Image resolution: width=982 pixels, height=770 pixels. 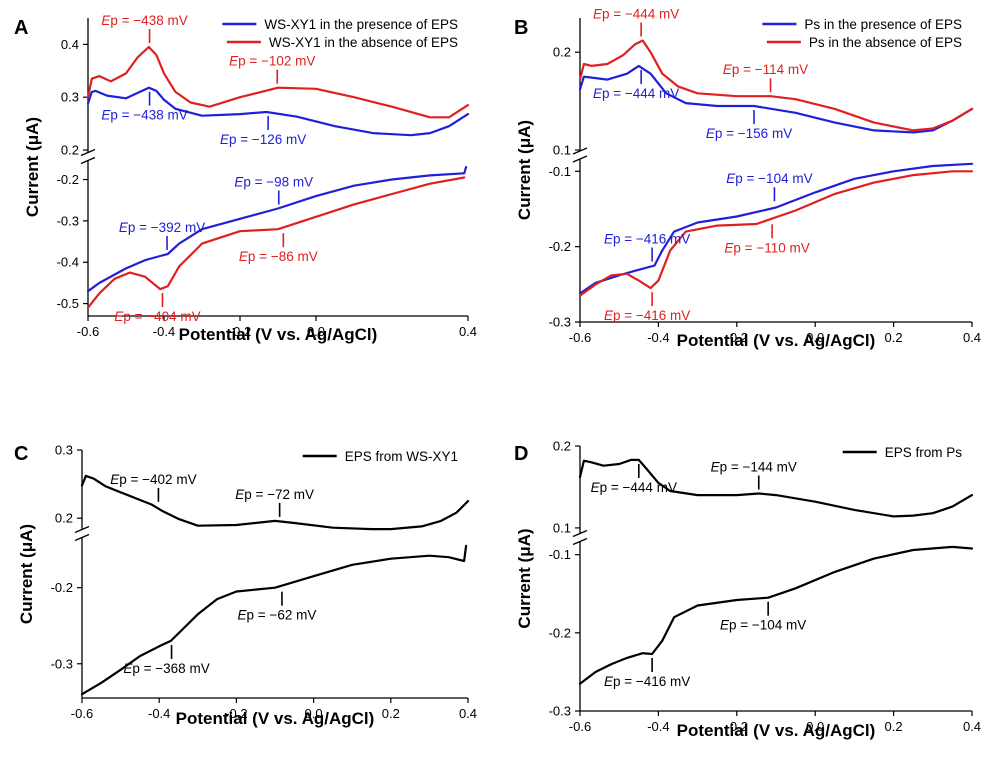 I want to click on peak-annotation: Ep = −98 mV, so click(x=273, y=181).